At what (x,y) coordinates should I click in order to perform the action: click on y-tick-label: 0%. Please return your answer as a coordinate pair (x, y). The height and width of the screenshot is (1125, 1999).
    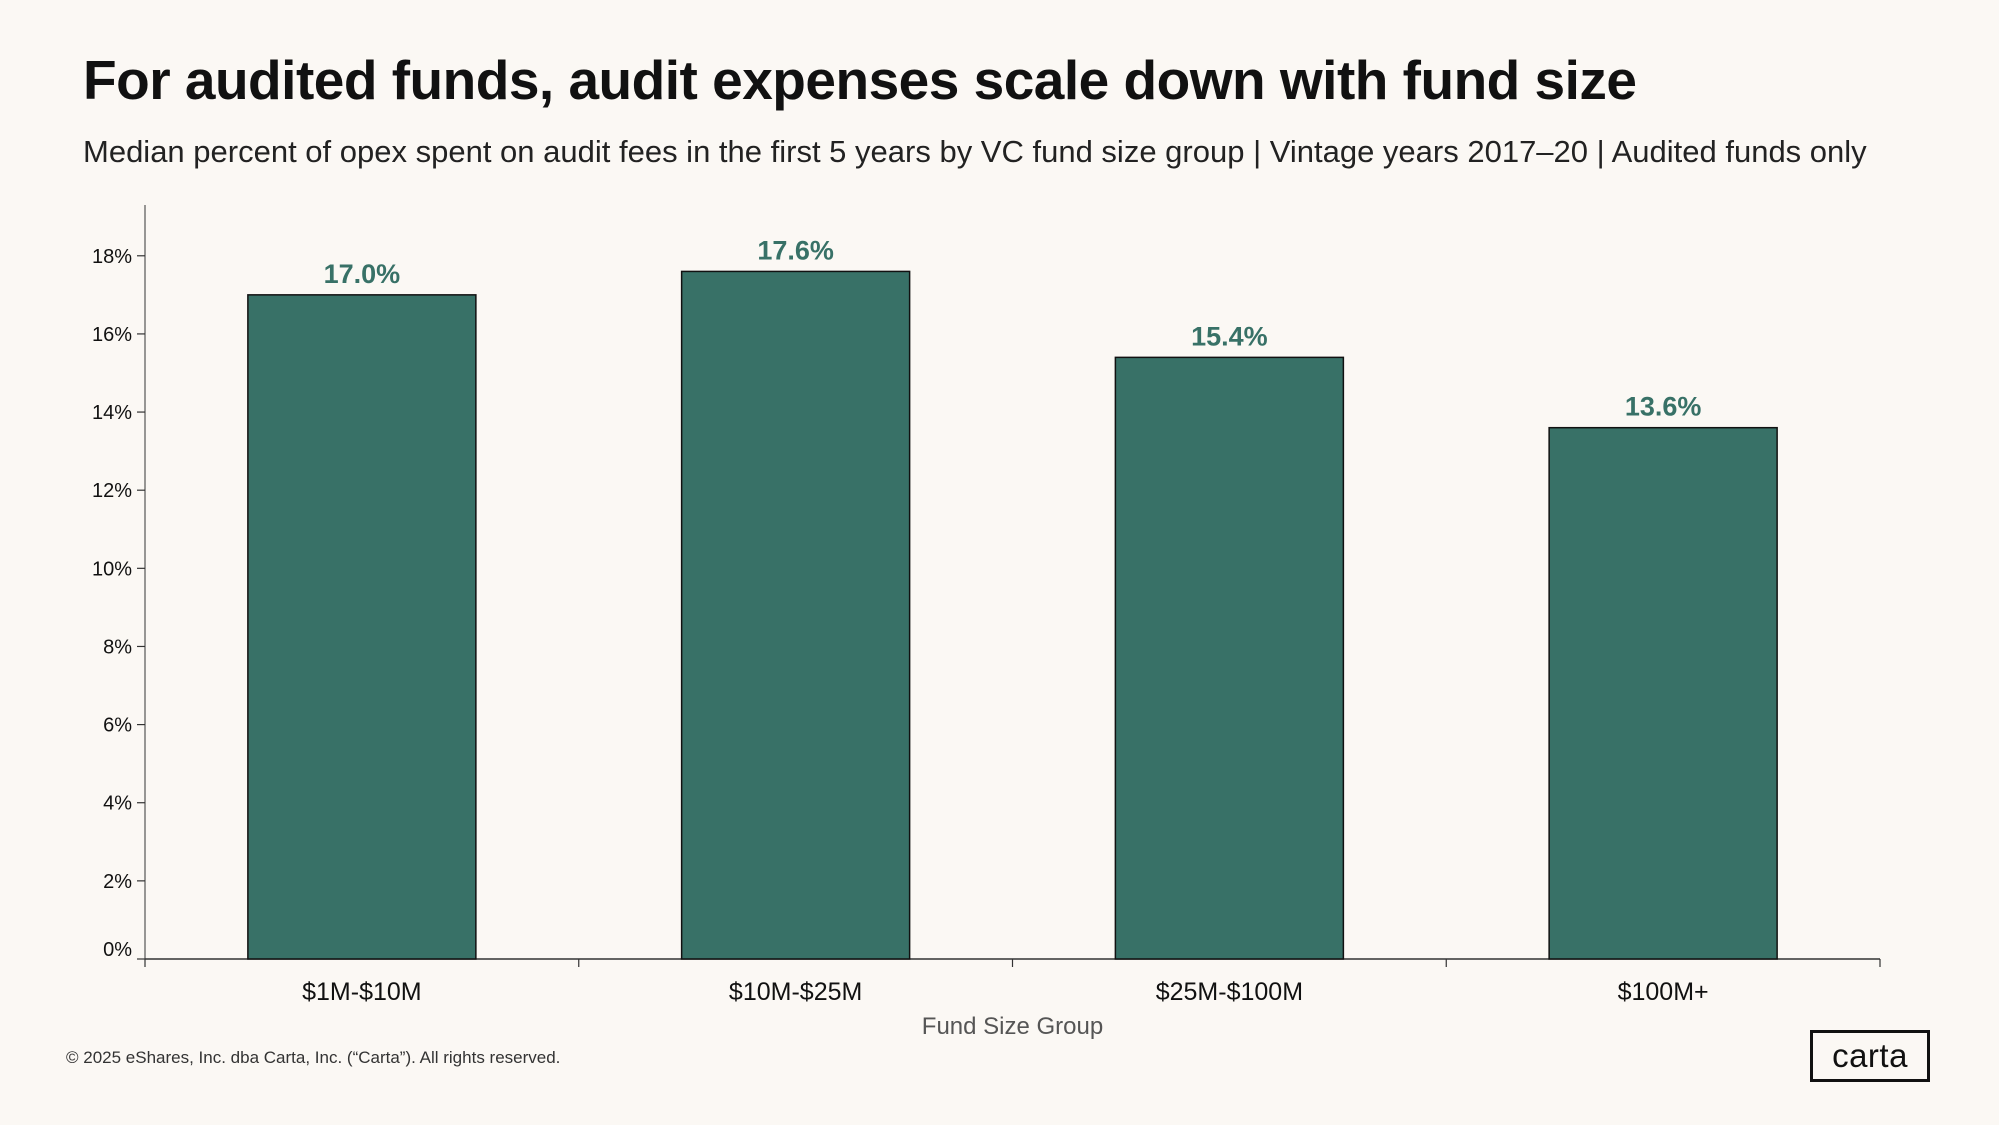
    Looking at the image, I should click on (117, 950).